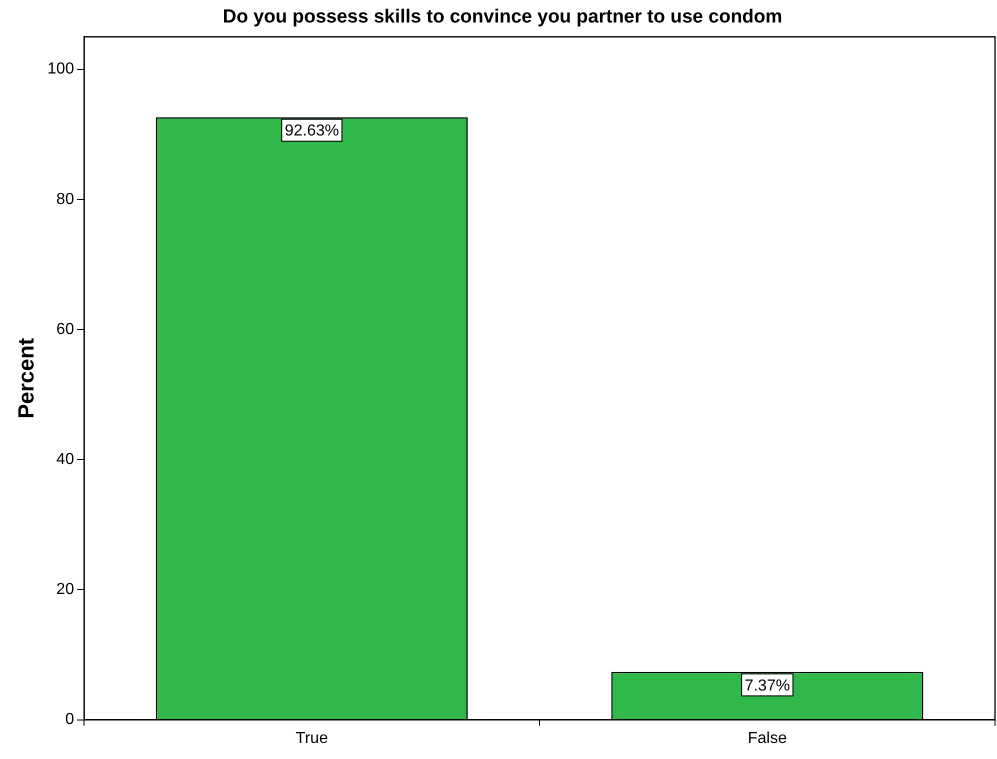 The width and height of the screenshot is (997, 759). I want to click on y-tick-label: 60, so click(65, 329).